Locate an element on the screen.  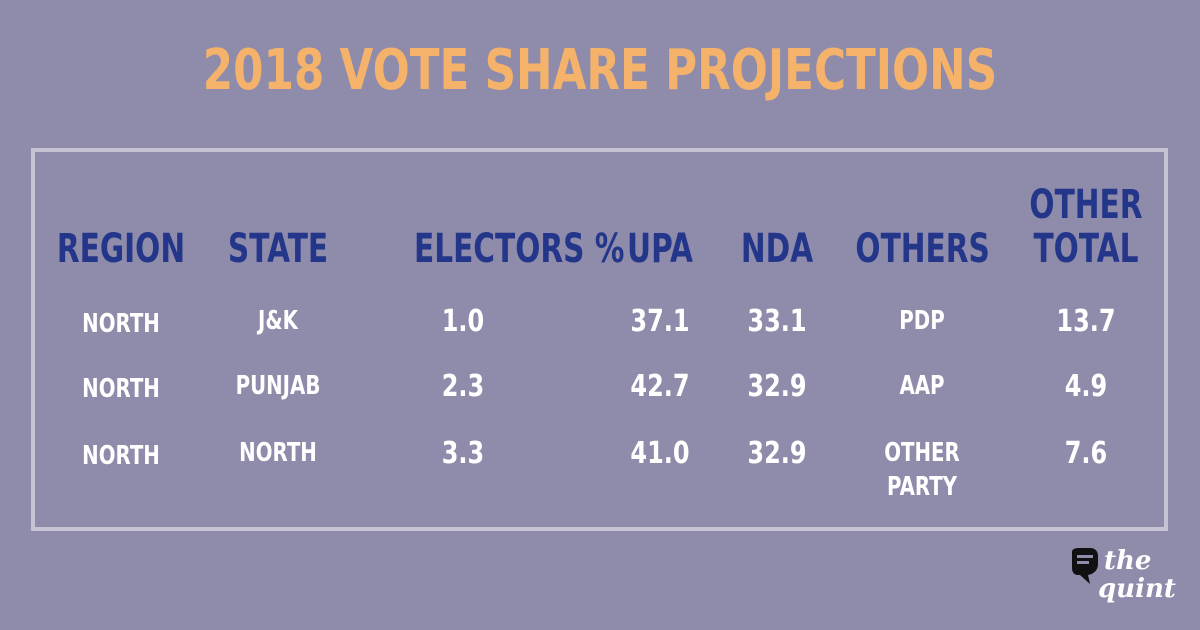
header-upa: UPA is located at coordinates (660, 249).